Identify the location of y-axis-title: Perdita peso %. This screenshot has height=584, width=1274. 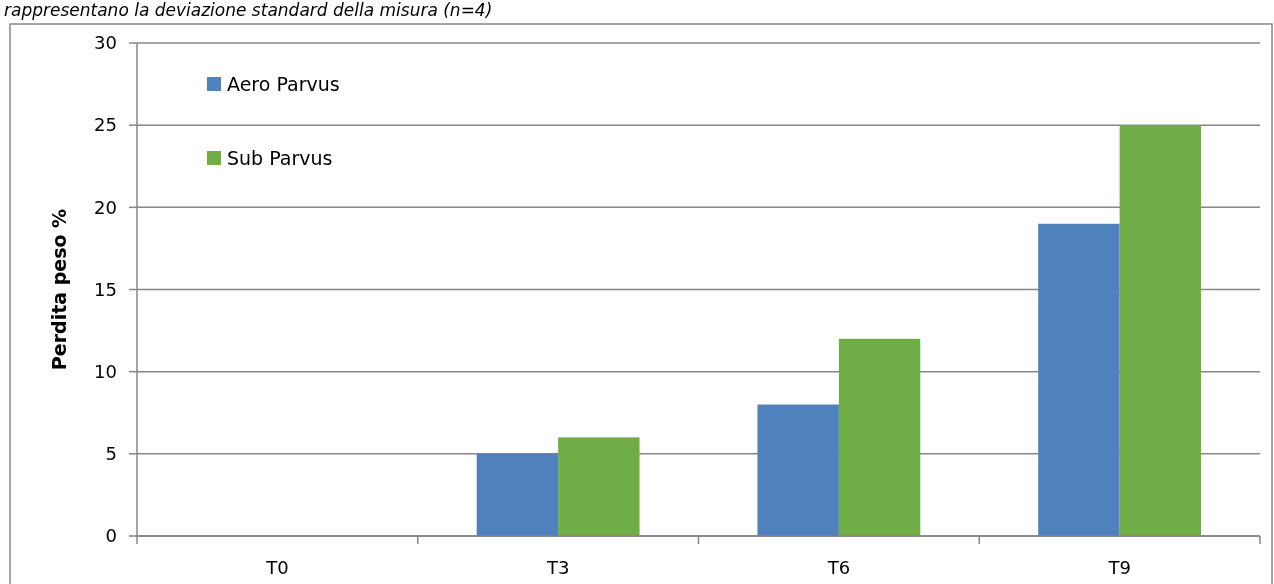
(59, 289).